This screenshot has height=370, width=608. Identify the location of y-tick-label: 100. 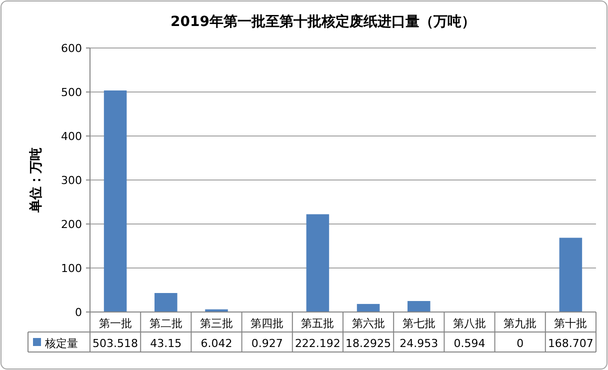
(71, 268).